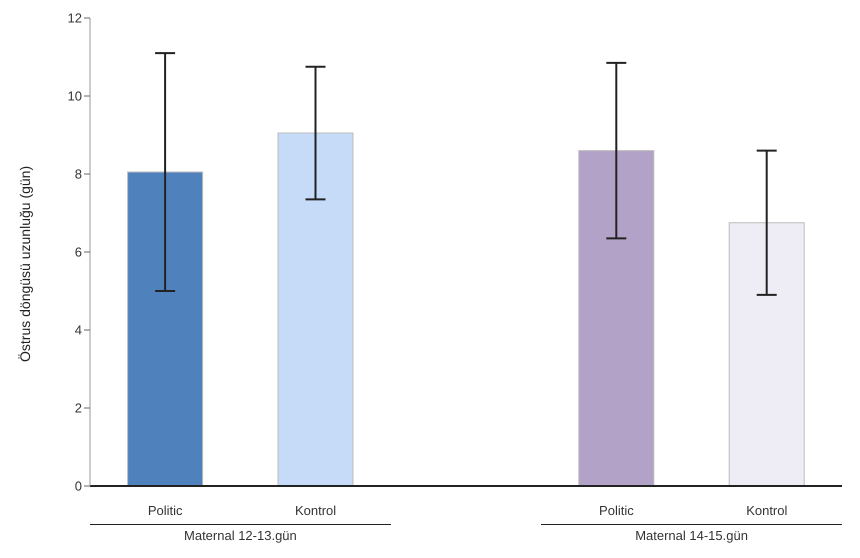 This screenshot has height=558, width=860. What do you see at coordinates (75, 18) in the screenshot?
I see `y-tick-label: 12` at bounding box center [75, 18].